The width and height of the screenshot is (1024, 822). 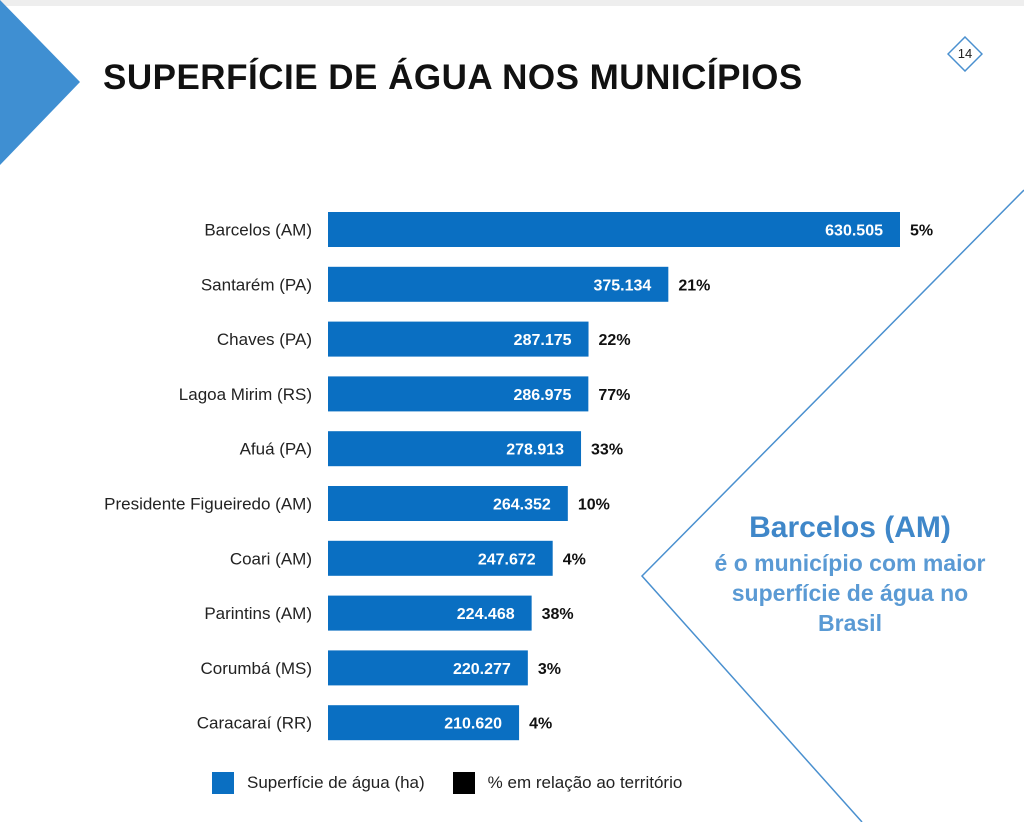 What do you see at coordinates (208, 504) in the screenshot?
I see `category-label: Presidente Figueiredo (AM)` at bounding box center [208, 504].